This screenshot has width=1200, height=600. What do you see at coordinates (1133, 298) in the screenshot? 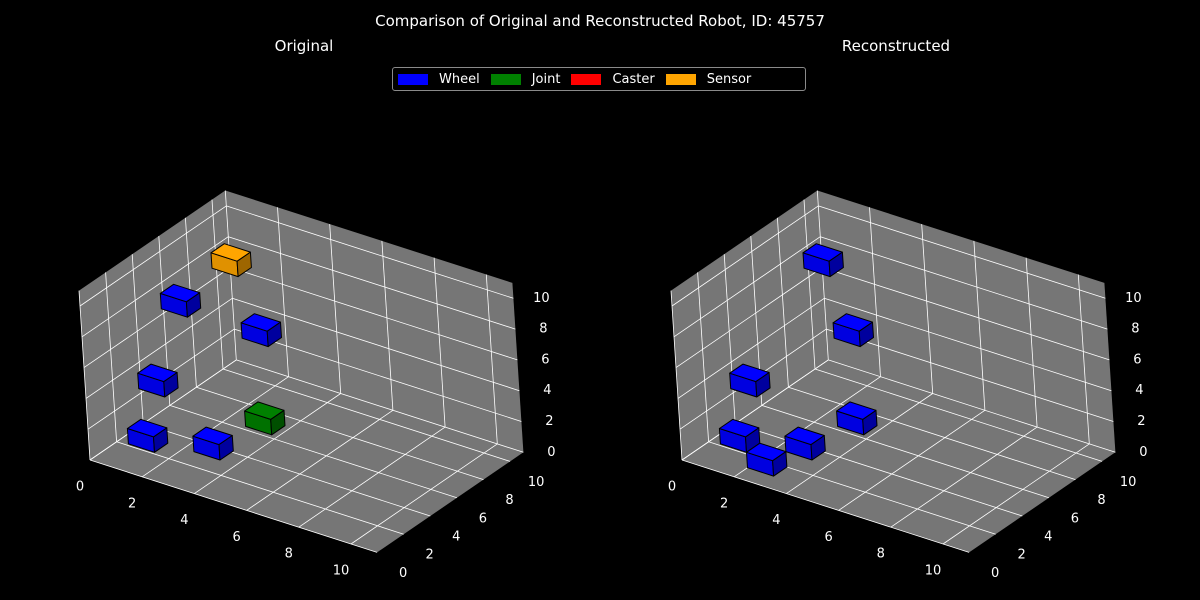
I see `z-tick-label: 10` at bounding box center [1133, 298].